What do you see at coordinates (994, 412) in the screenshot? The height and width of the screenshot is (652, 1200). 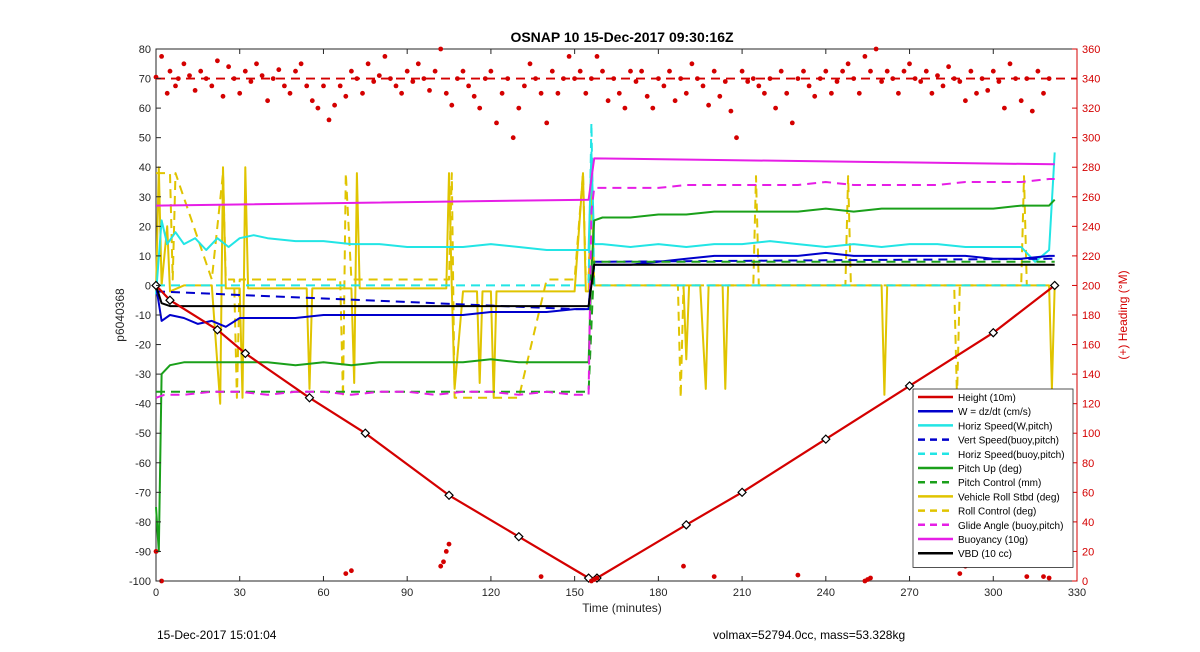 I see `legend-entry: W = dz/dt (cm/s)` at bounding box center [994, 412].